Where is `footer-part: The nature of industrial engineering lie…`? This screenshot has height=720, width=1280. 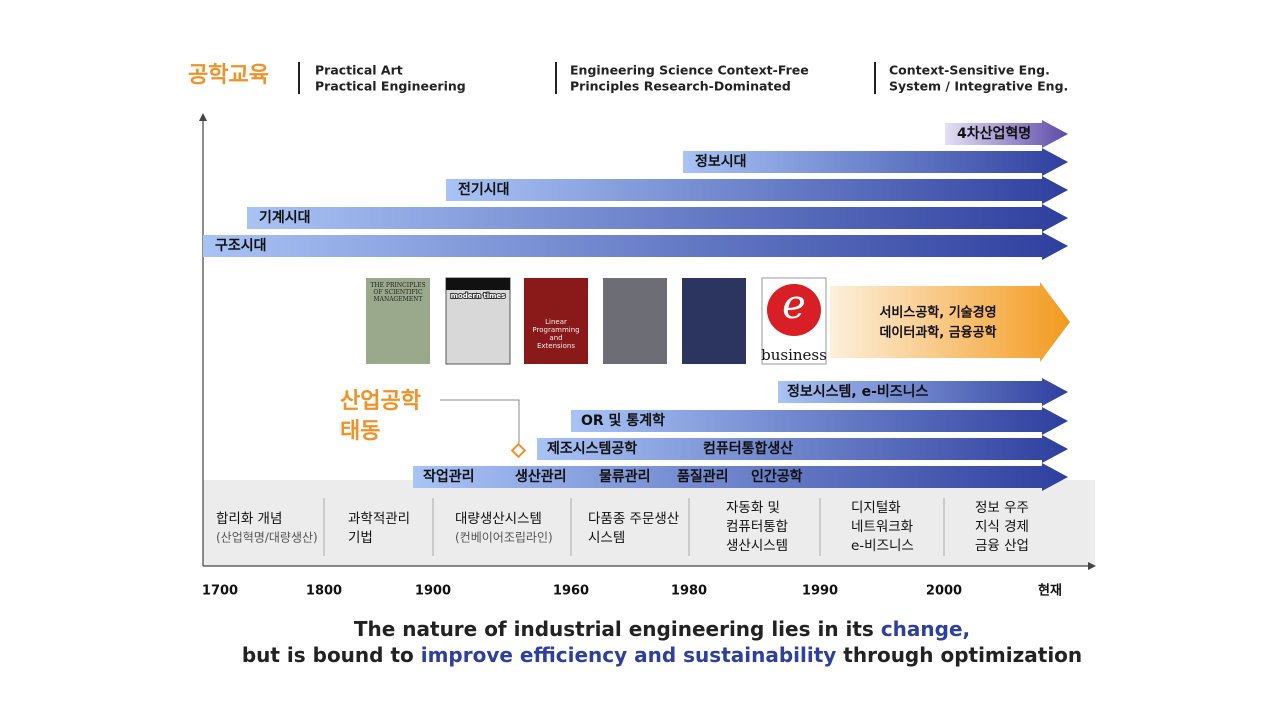
footer-part: The nature of industrial engineering lie… is located at coordinates (617, 629).